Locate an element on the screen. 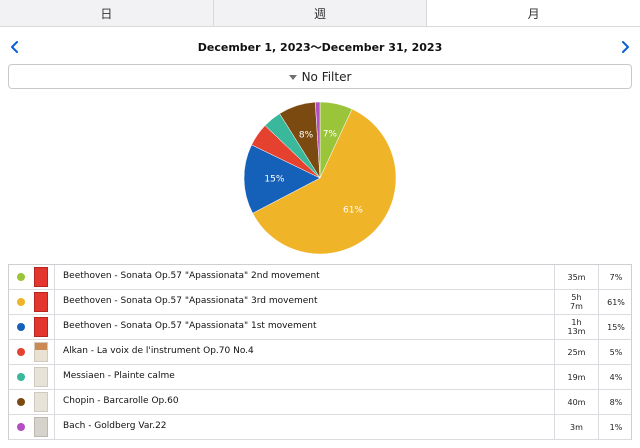 The width and height of the screenshot is (640, 448). practice-percent: 61% is located at coordinates (615, 302).